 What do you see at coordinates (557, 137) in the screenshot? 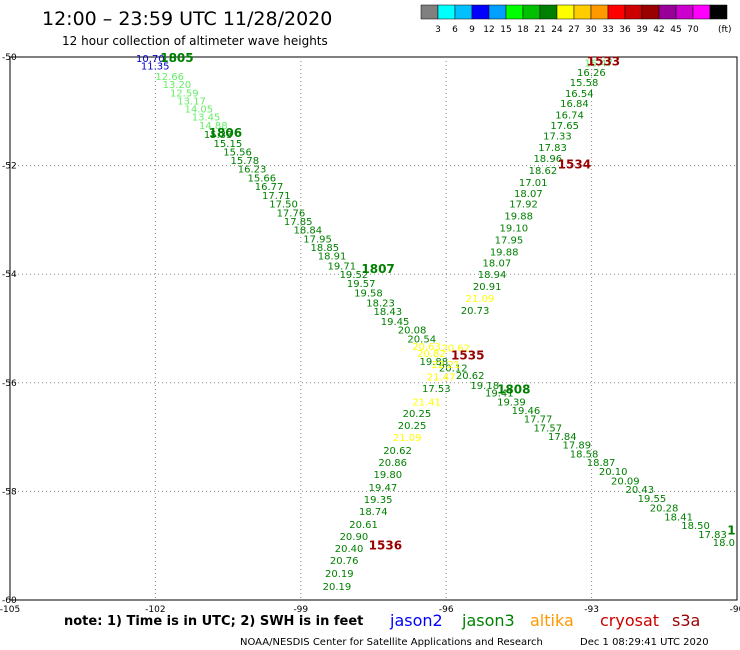
I see `wave-height-point: 17.33` at bounding box center [557, 137].